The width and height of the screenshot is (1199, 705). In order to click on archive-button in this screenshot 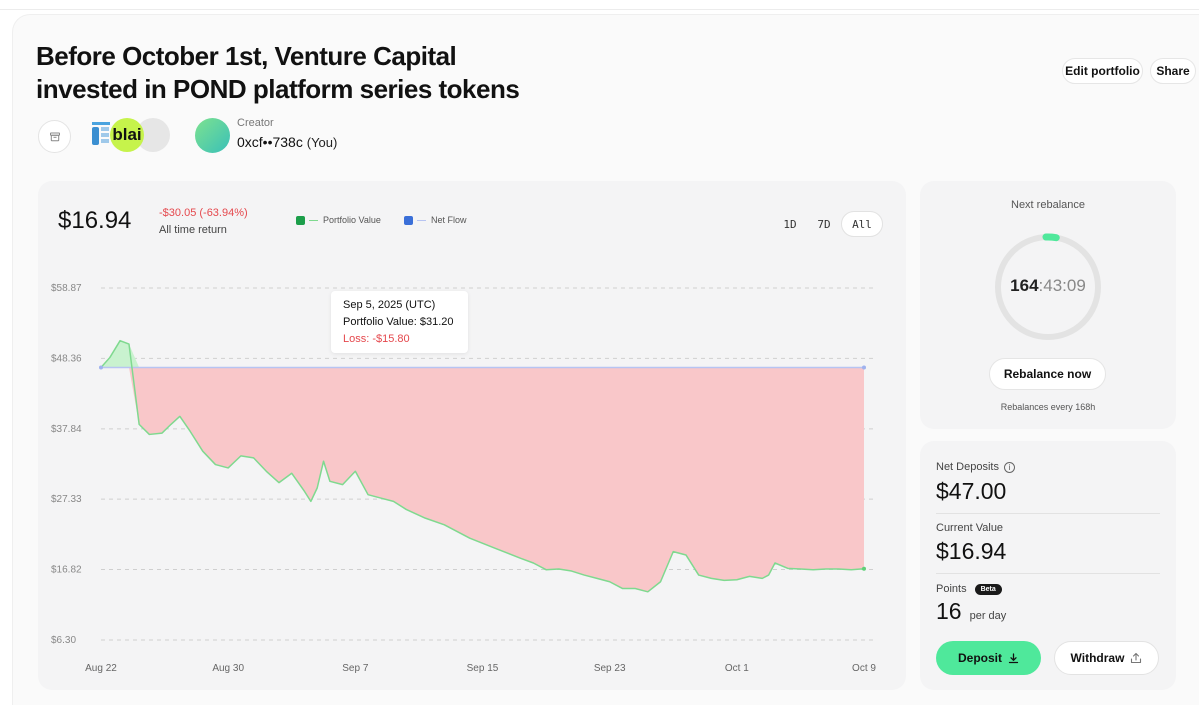, I will do `click(54, 136)`.